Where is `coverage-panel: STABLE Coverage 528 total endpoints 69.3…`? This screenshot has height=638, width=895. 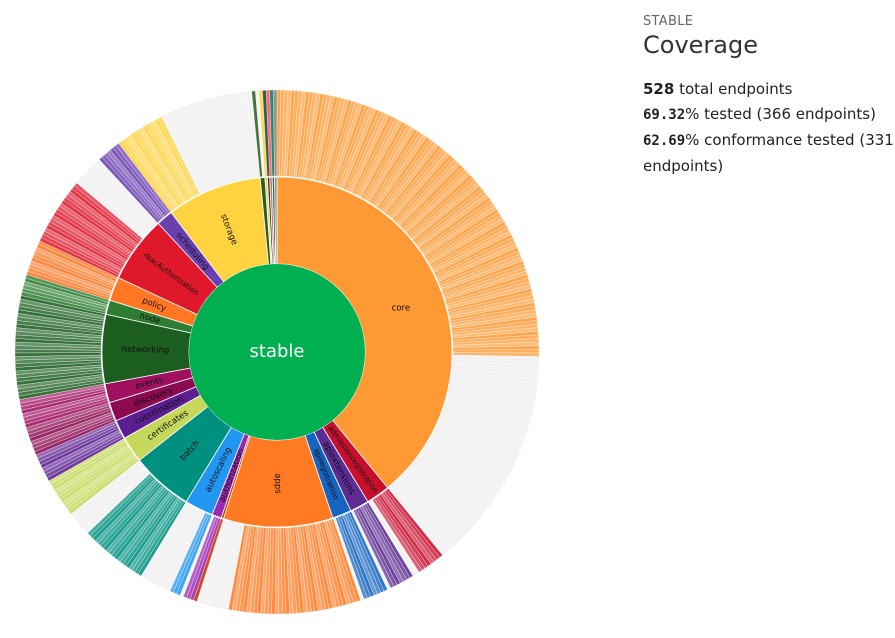
coverage-panel: STABLE Coverage 528 total endpoints 69.3… is located at coordinates (769, 96).